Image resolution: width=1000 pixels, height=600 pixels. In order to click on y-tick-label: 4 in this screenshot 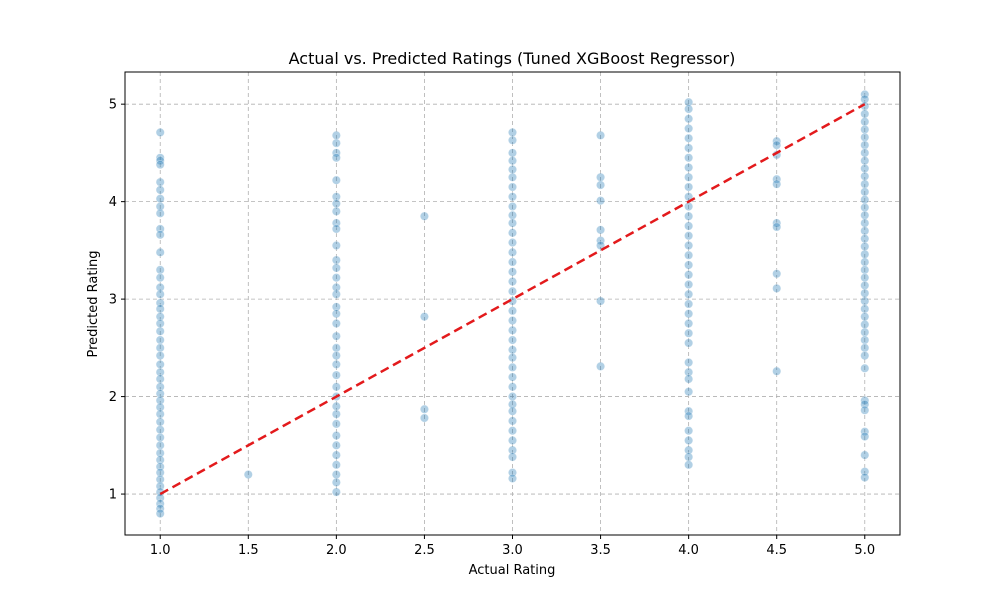, I will do `click(113, 202)`.